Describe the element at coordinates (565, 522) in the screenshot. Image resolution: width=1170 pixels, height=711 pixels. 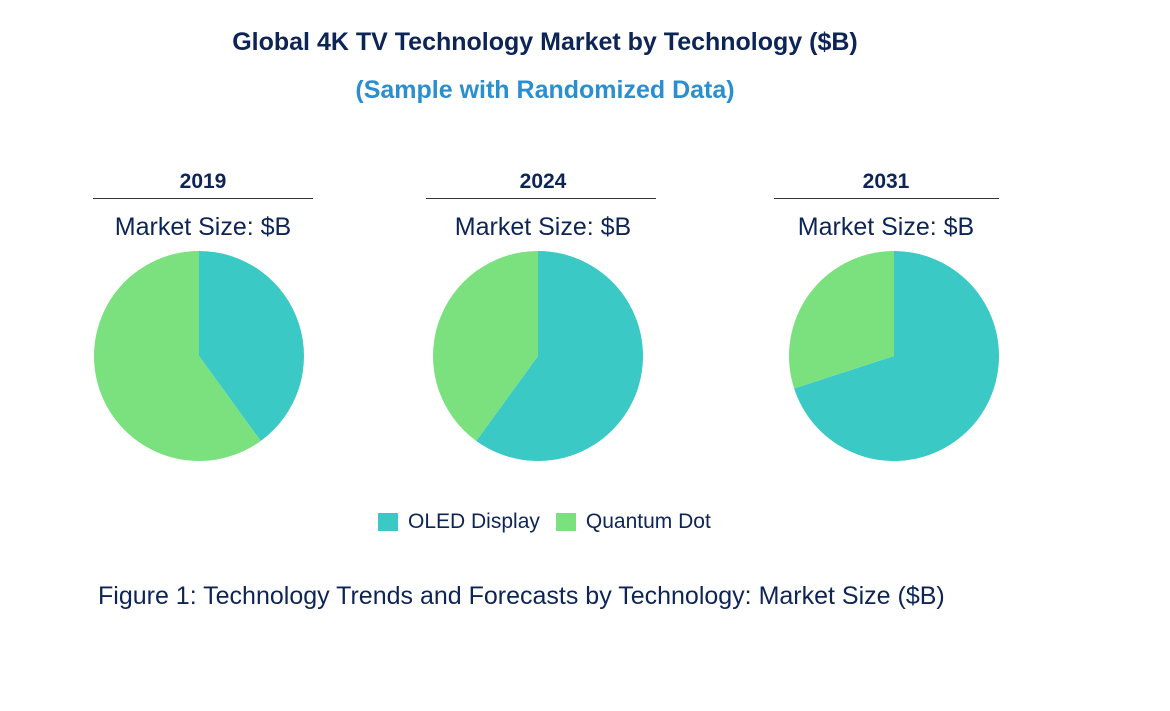
I see `legend-swatch-quantum-dot` at that location.